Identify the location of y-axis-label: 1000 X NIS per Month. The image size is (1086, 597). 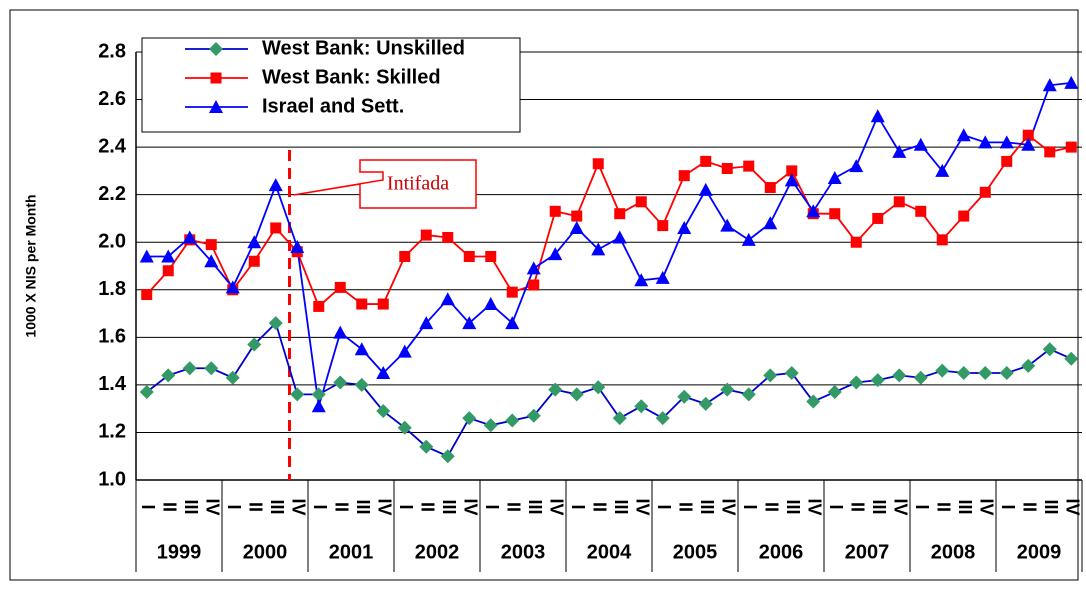
(31, 265).